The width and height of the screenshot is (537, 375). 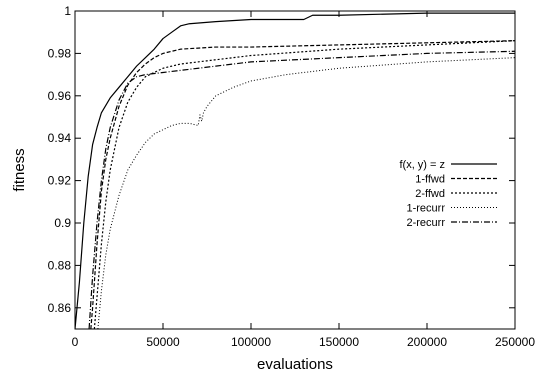 I want to click on y-tick-label: 0.92, so click(x=60, y=181).